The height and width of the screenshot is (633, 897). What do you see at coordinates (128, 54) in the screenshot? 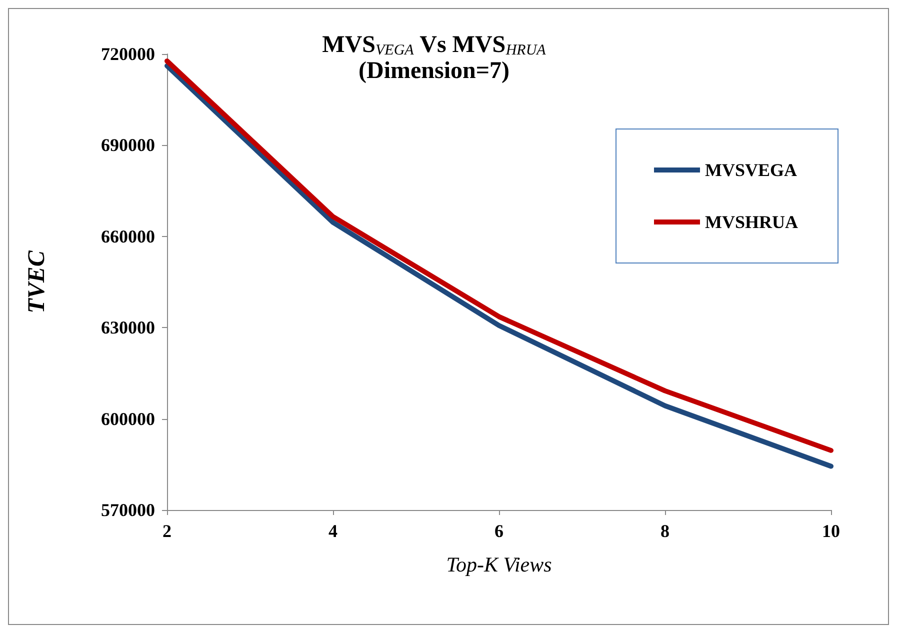
I see `y-tick-label: 720000` at bounding box center [128, 54].